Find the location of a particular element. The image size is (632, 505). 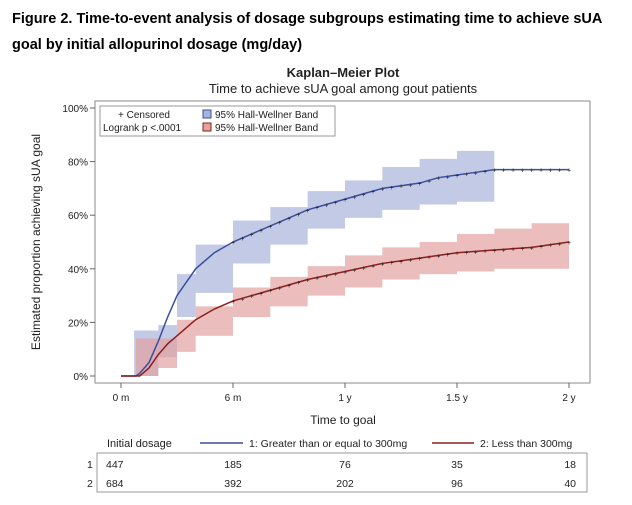

y-tick-label: 20% is located at coordinates (78, 323).